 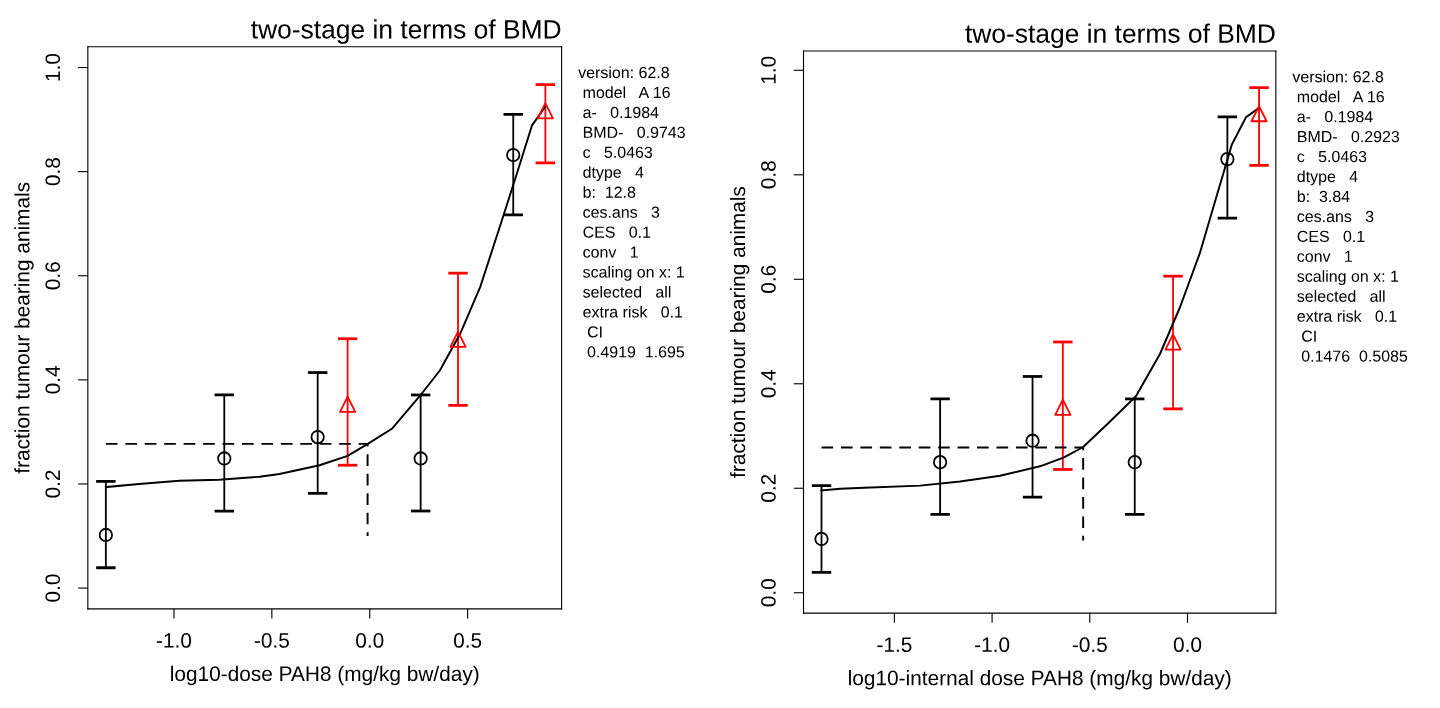 What do you see at coordinates (1349, 136) in the screenshot?
I see `text: BMD- 0.2923` at bounding box center [1349, 136].